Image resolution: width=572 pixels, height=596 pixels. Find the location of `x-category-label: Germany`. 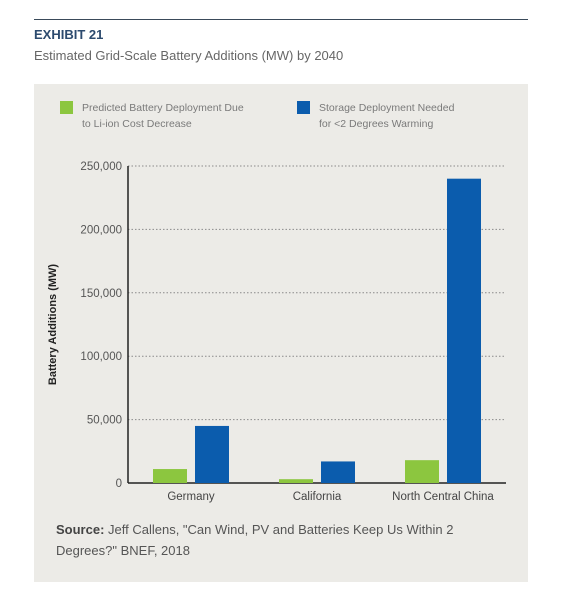

x-category-label: Germany is located at coordinates (191, 497).